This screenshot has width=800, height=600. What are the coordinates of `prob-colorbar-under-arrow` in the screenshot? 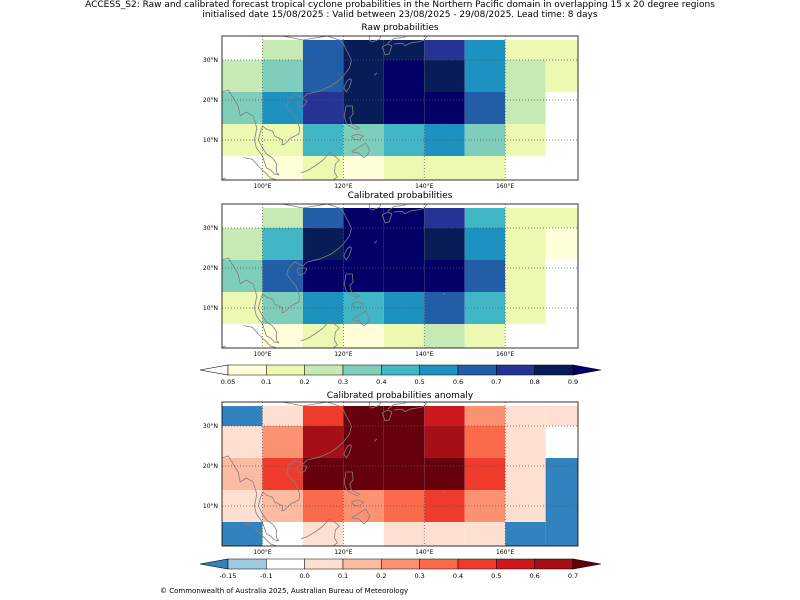 It's located at (214, 370).